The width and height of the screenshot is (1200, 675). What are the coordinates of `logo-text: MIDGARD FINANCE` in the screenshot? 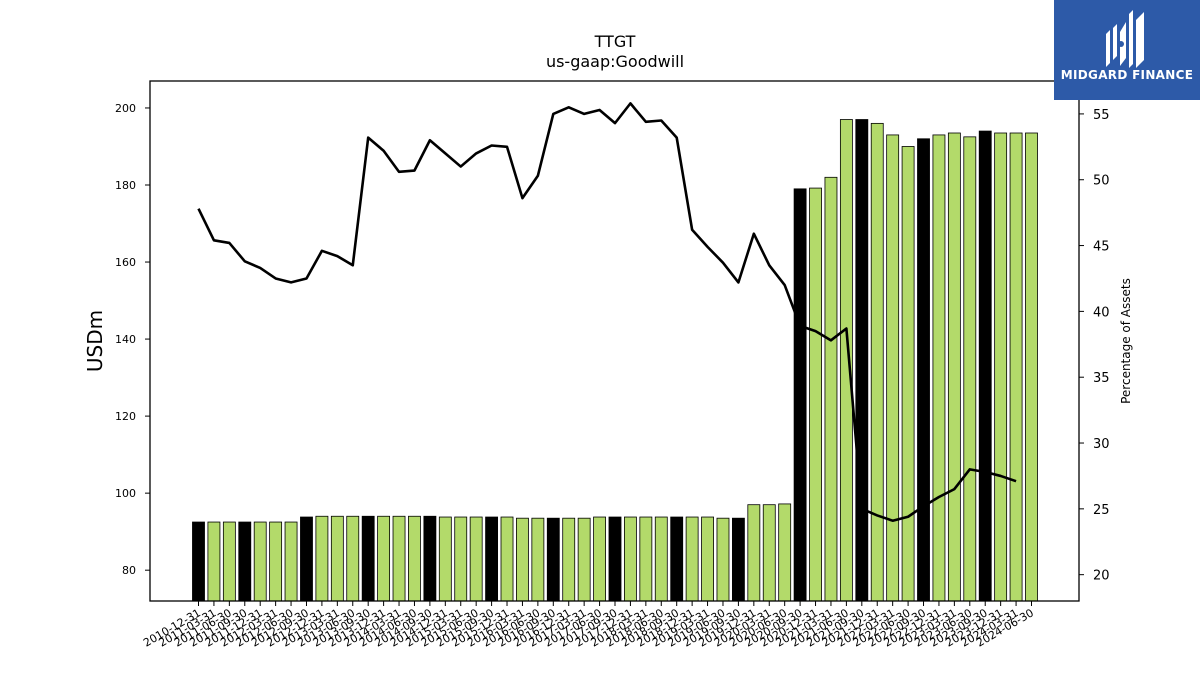 It's located at (1127, 75).